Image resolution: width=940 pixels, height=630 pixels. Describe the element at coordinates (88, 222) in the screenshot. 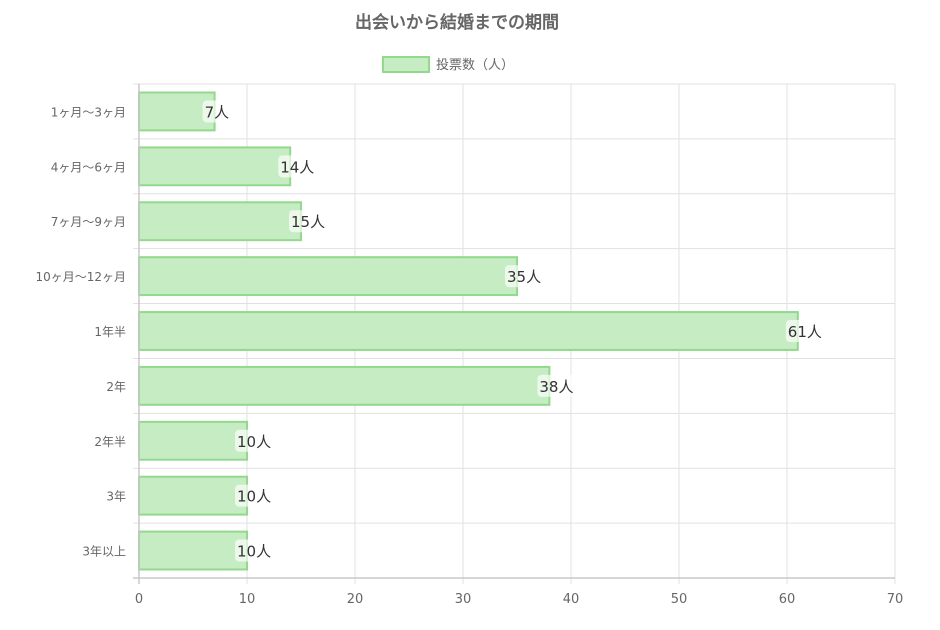

I see `category-label: 7ヶ月〜9ヶ月` at that location.